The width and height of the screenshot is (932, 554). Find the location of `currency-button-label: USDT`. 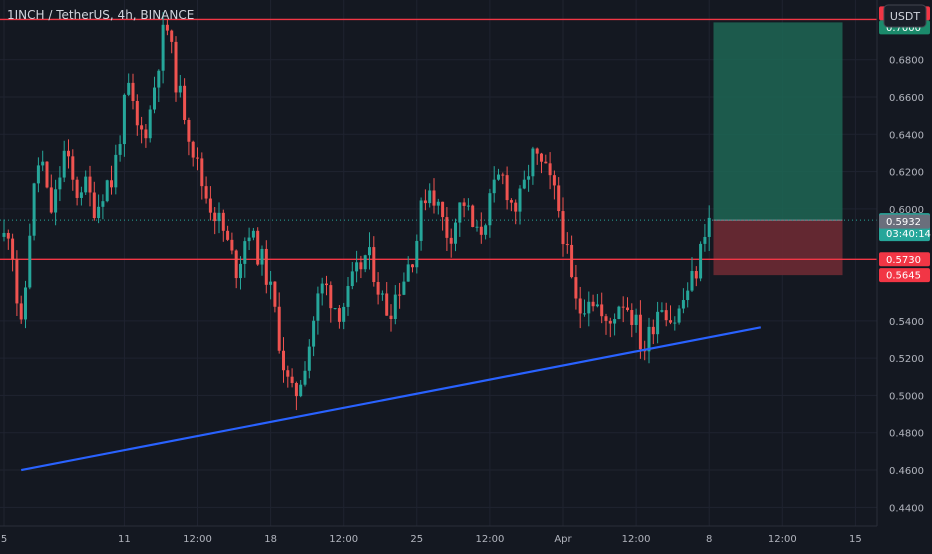

currency-button-label: USDT is located at coordinates (905, 16).